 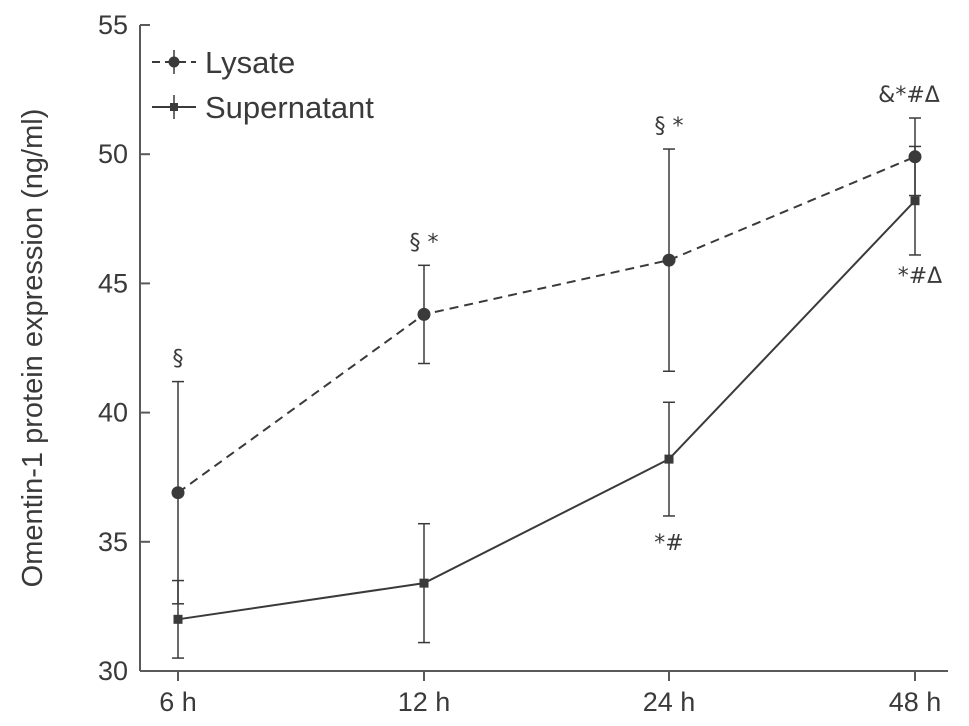 What do you see at coordinates (178, 359) in the screenshot?
I see `annotation-lysate: §` at bounding box center [178, 359].